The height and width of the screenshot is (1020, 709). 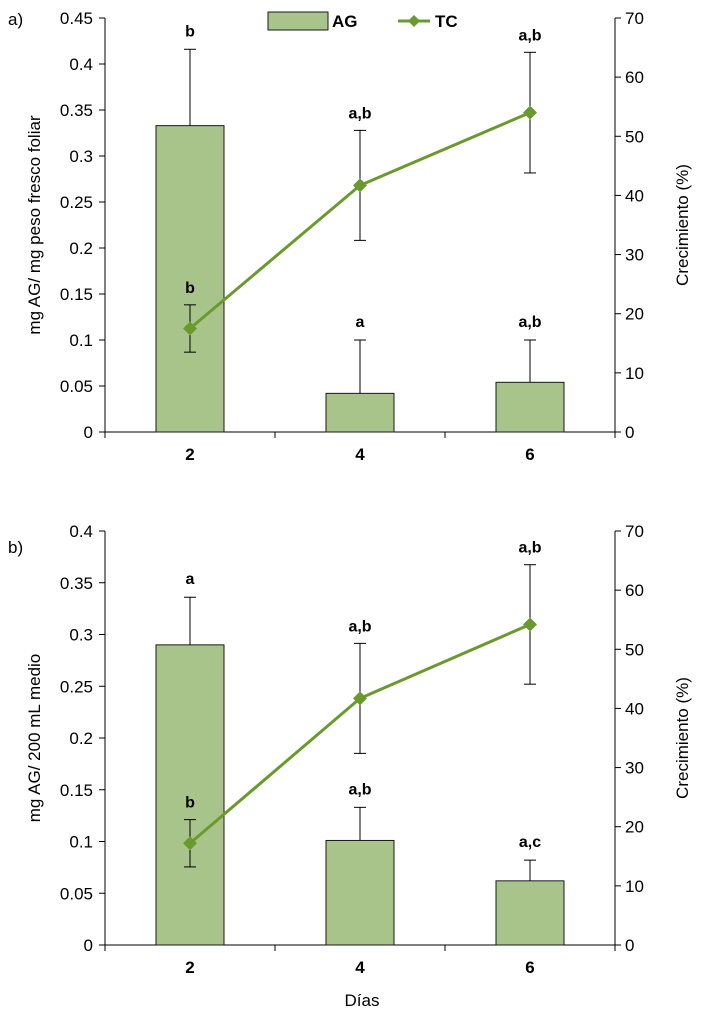 What do you see at coordinates (76, 18) in the screenshot?
I see `y-tick-label: 0.45` at bounding box center [76, 18].